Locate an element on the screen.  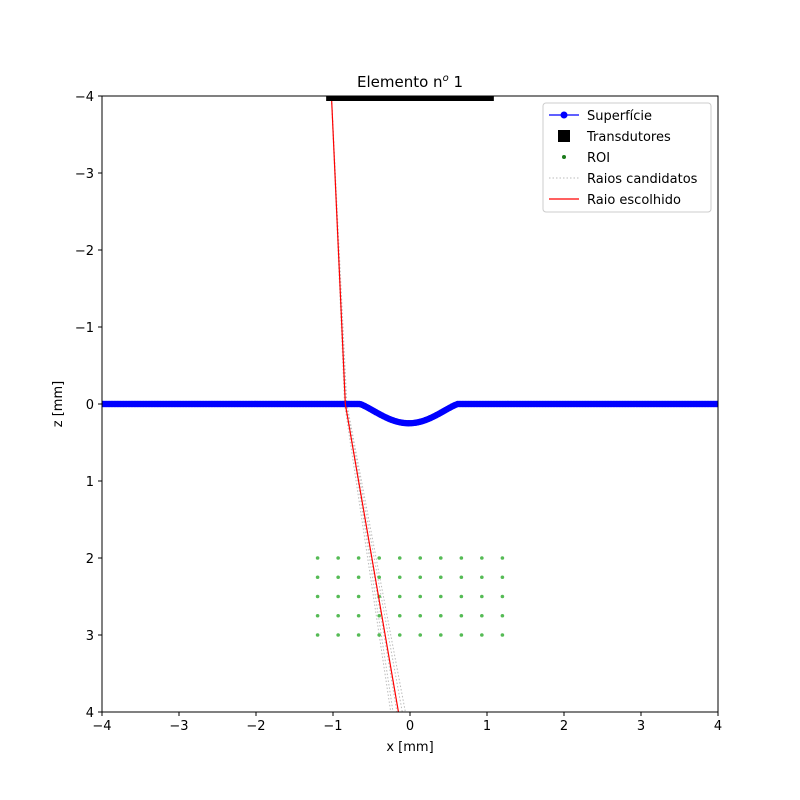
chart-title: Elemento no 1 is located at coordinates (410, 82).